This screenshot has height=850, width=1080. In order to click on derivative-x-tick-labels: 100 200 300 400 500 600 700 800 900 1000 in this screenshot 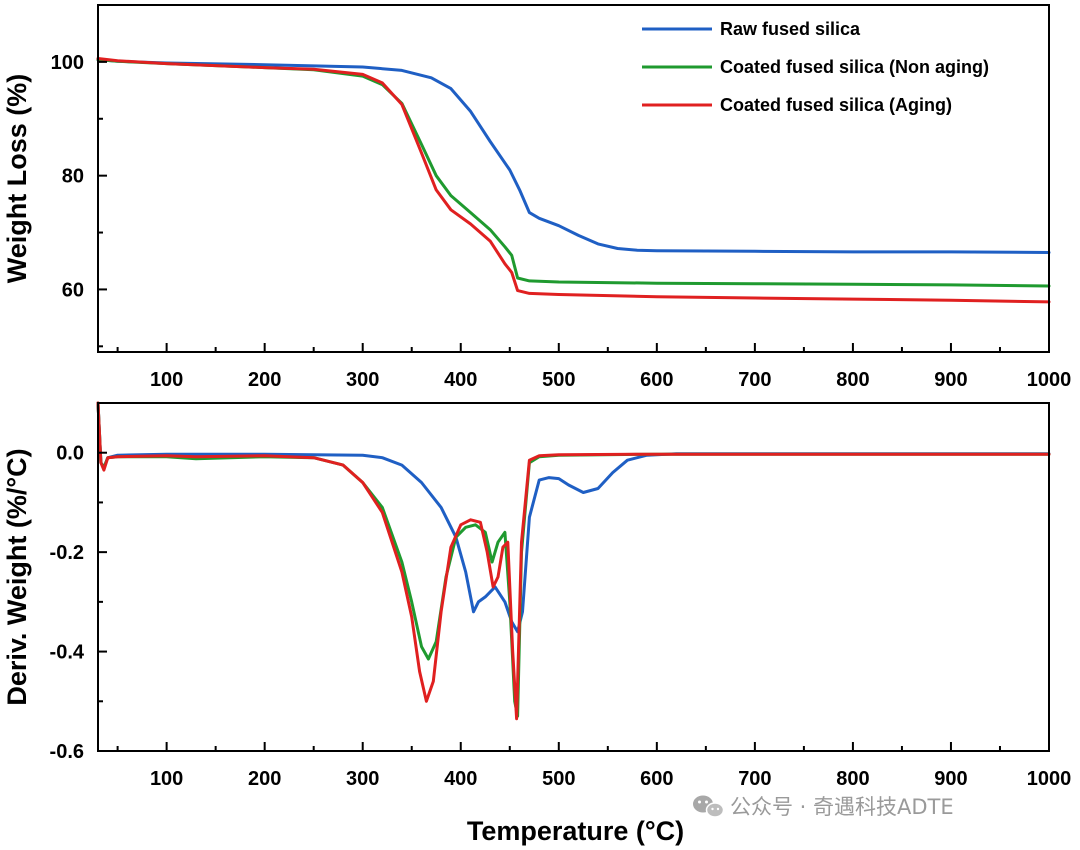, I will do `click(610, 779)`.